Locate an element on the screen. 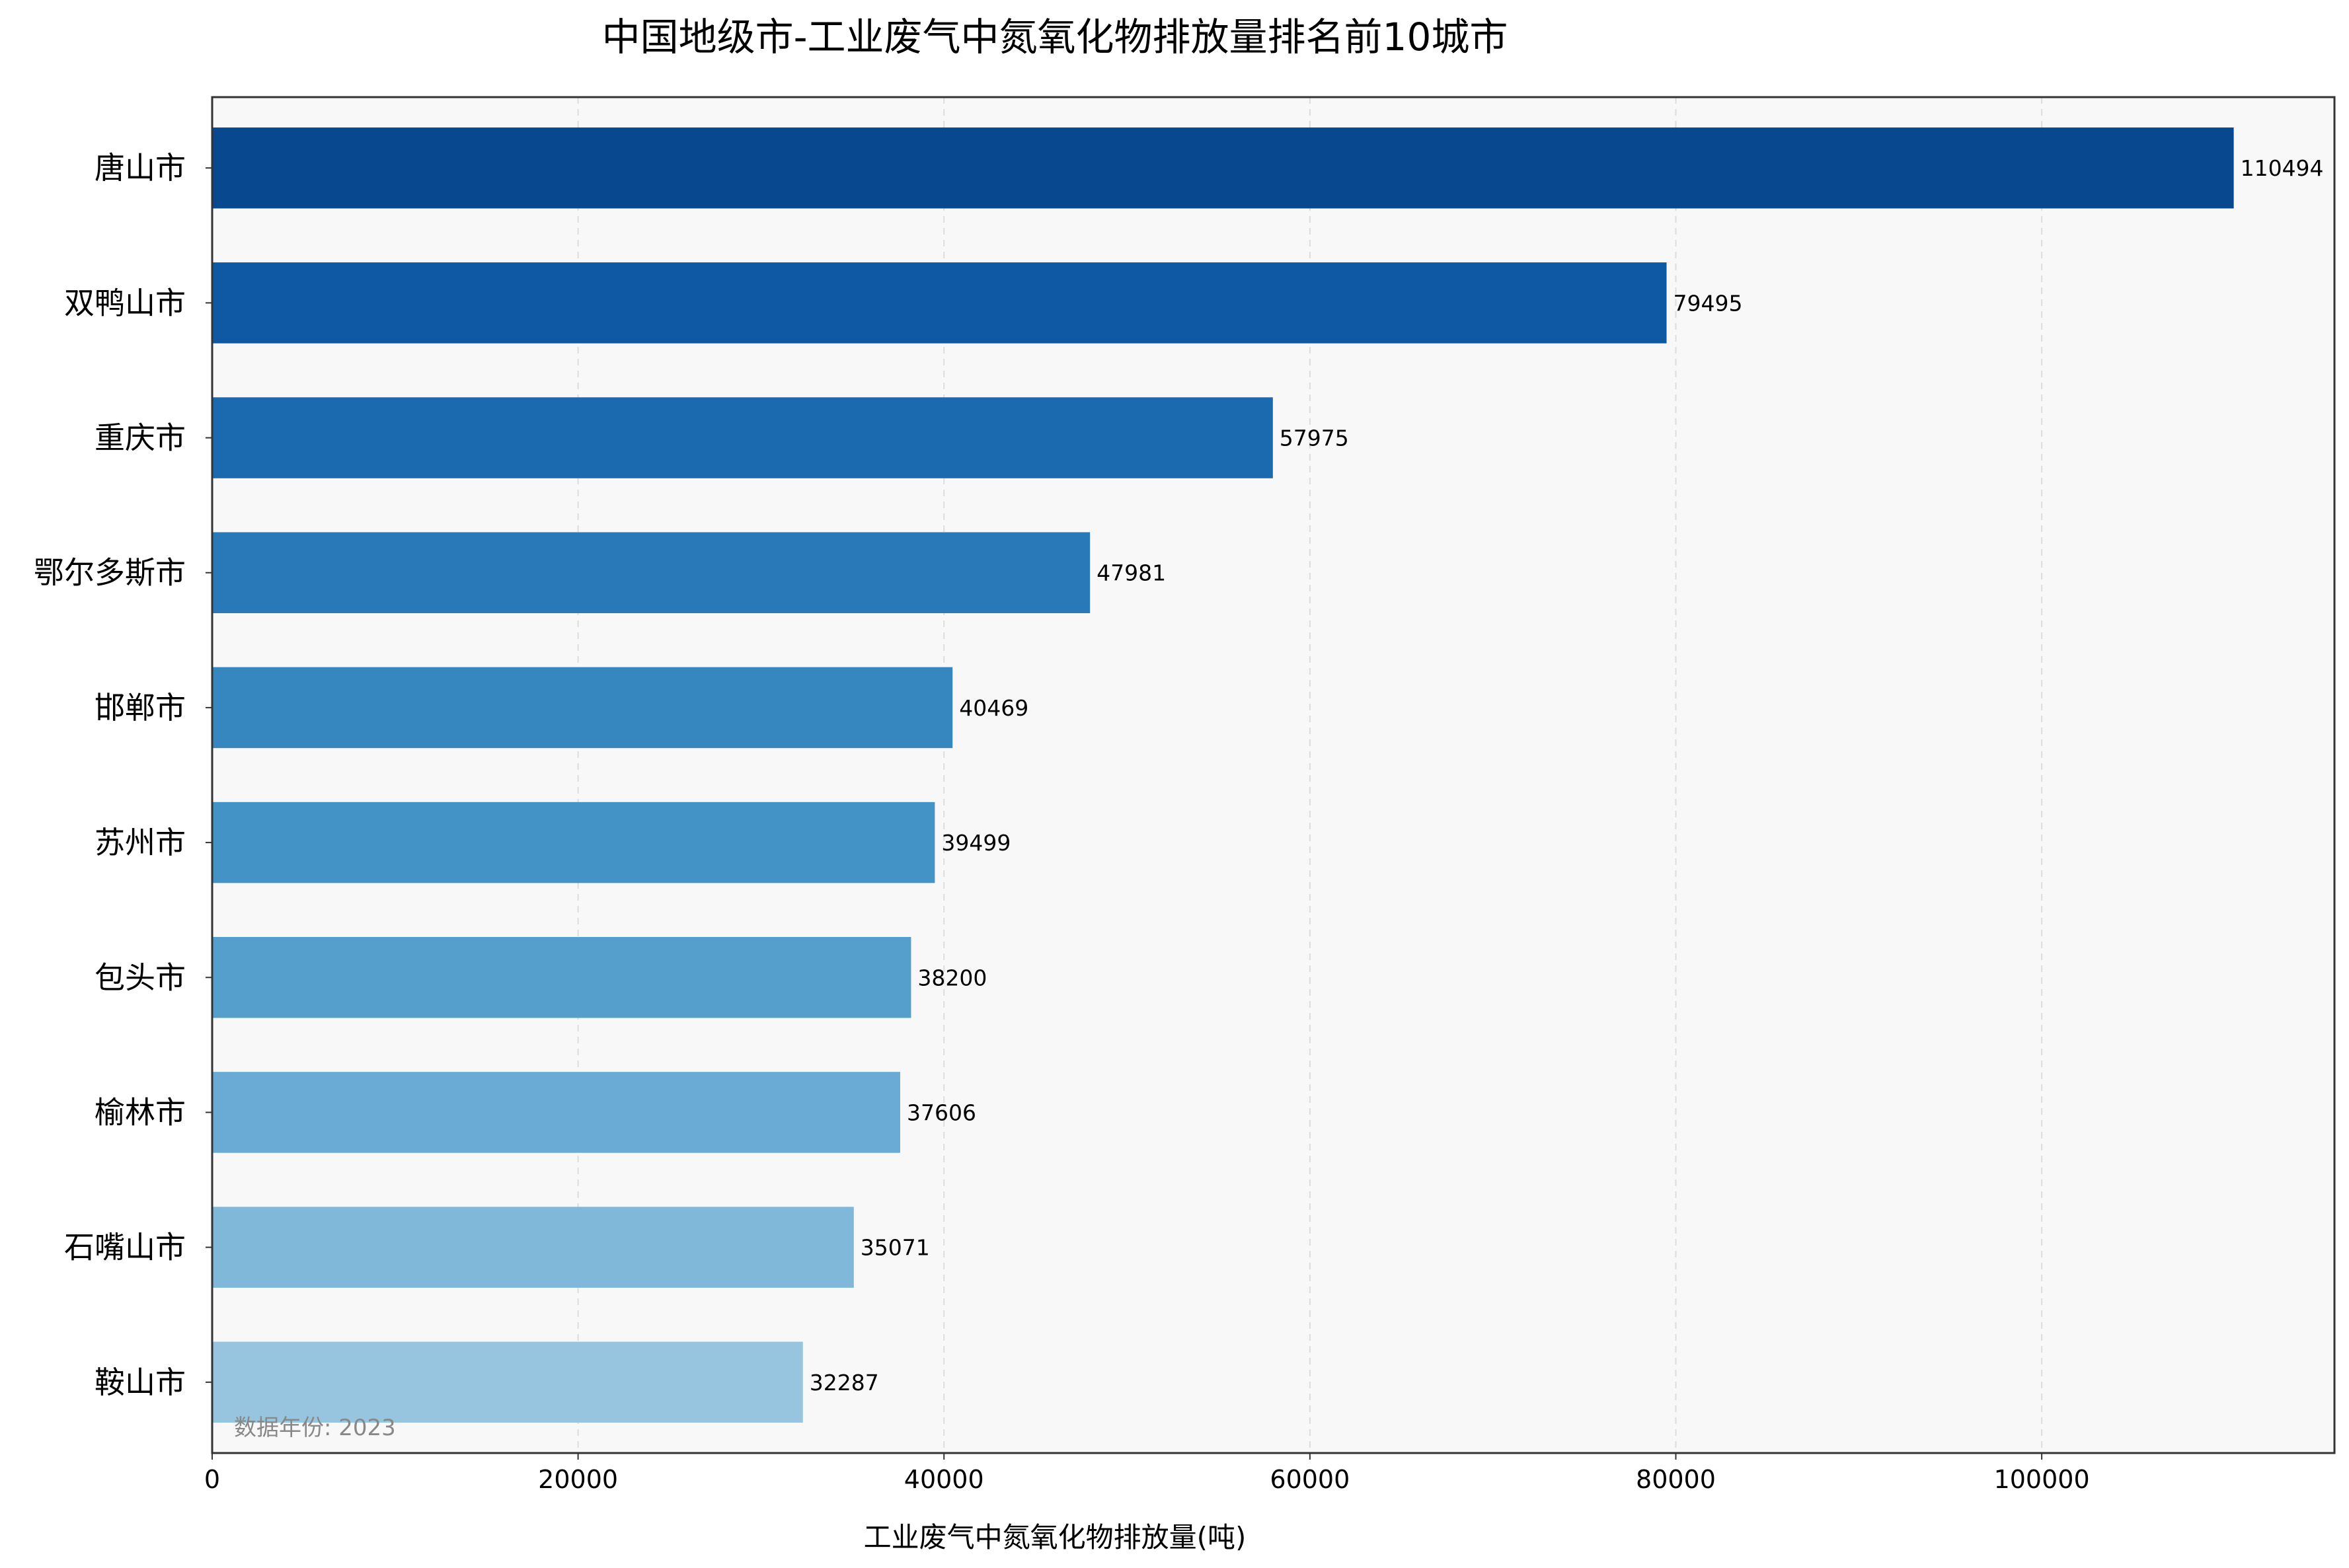 This screenshot has height=1568, width=2349. data-label: 35071 is located at coordinates (895, 1248).